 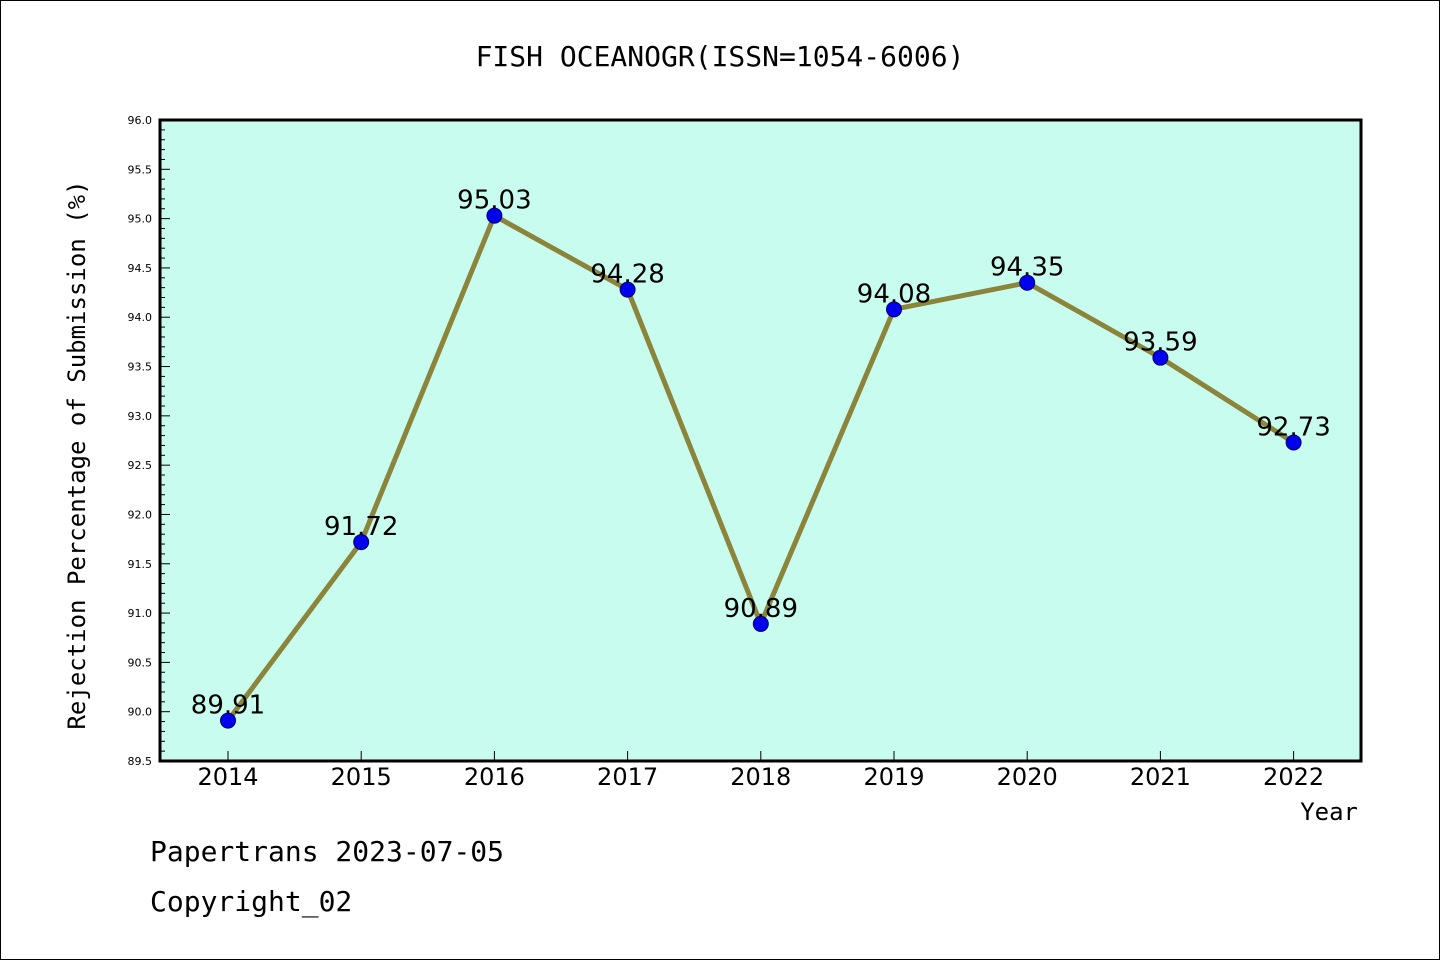 What do you see at coordinates (140, 219) in the screenshot?
I see `y-tick-label: 95.0` at bounding box center [140, 219].